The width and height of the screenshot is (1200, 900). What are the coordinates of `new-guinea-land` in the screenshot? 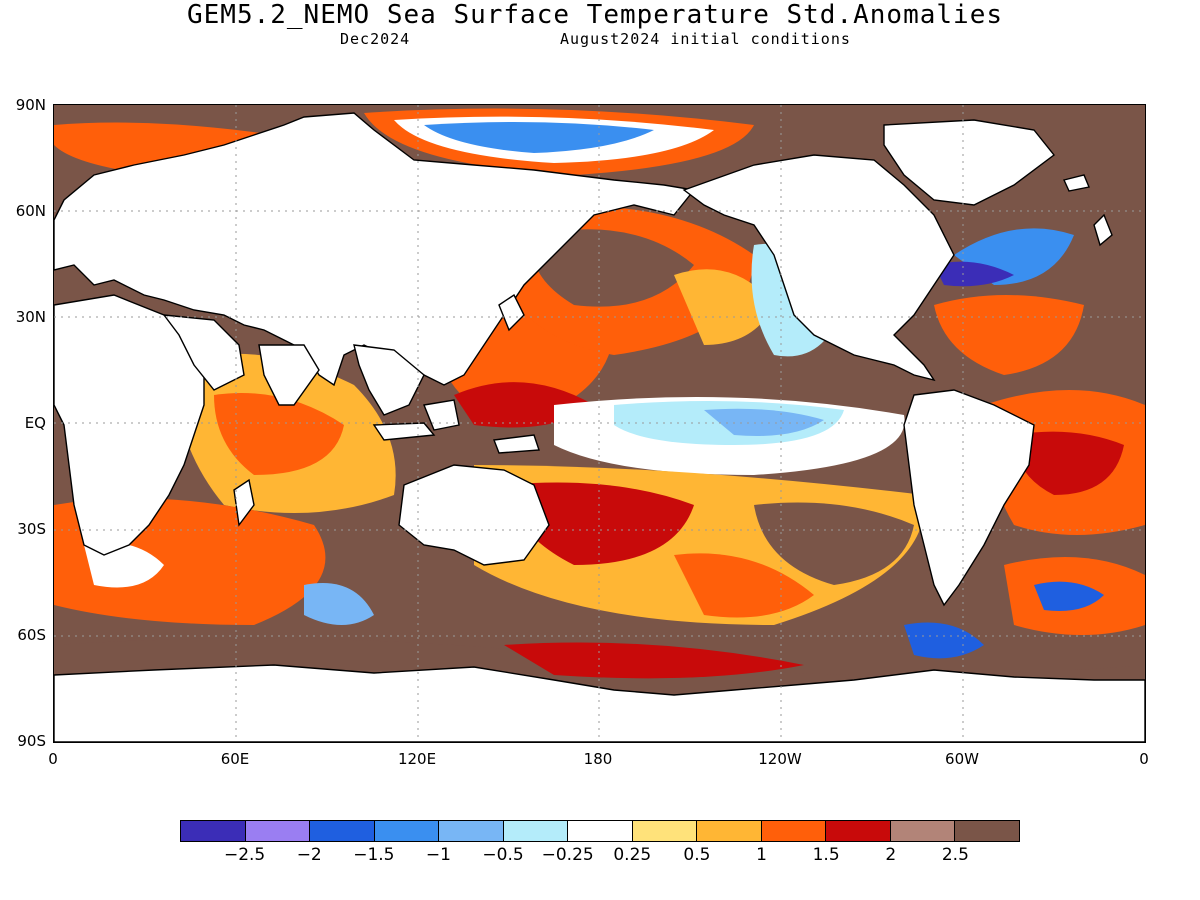 It's located at (516, 444).